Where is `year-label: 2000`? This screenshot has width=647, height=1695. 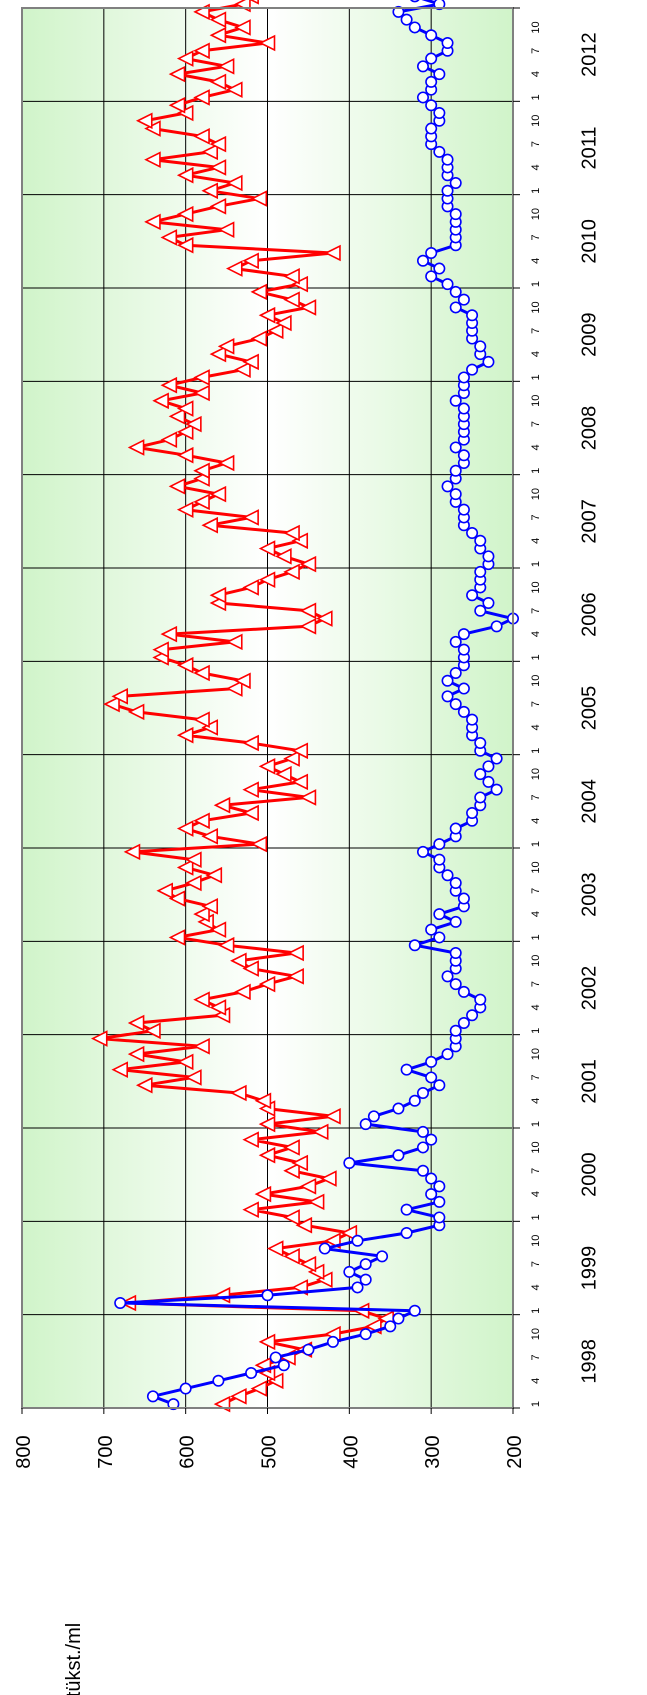 year-label: 2000 is located at coordinates (589, 1174).